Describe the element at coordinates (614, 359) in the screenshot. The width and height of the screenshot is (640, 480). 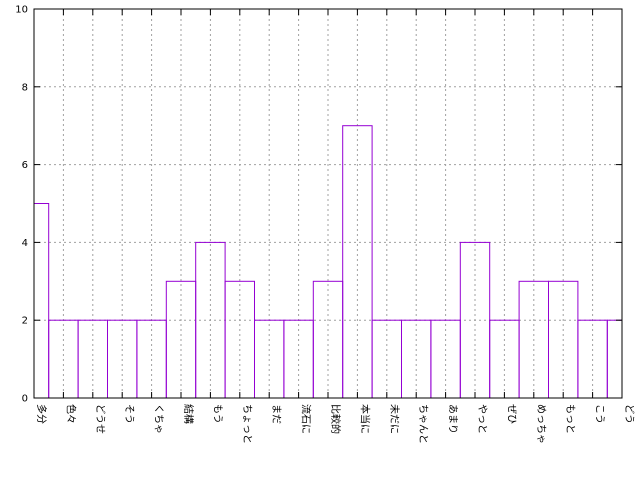
I see `bar-どう` at that location.